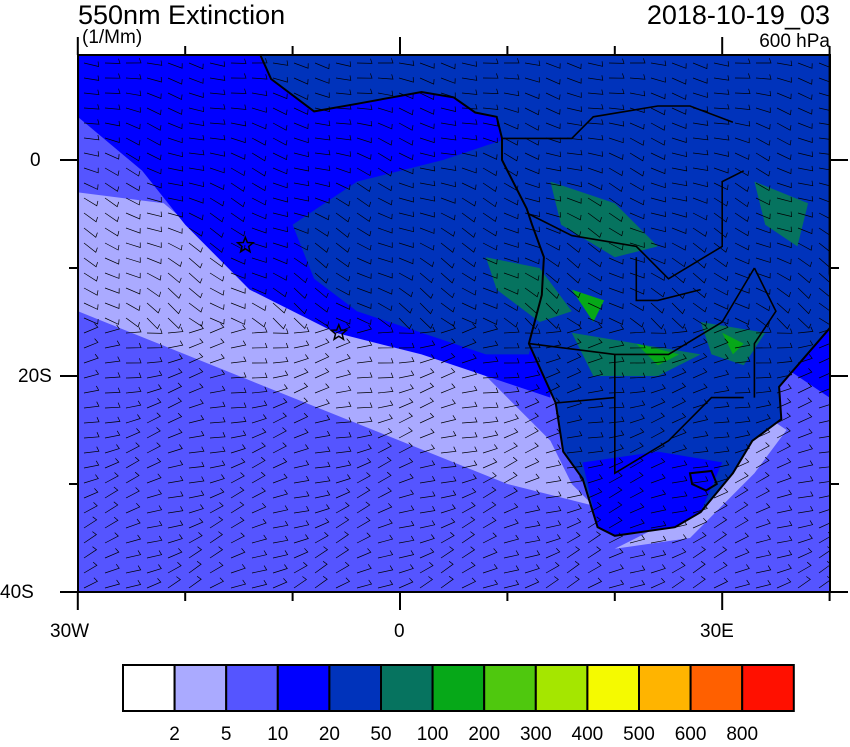  Describe the element at coordinates (703, 480) in the screenshot. I see `lesotho-border` at that location.